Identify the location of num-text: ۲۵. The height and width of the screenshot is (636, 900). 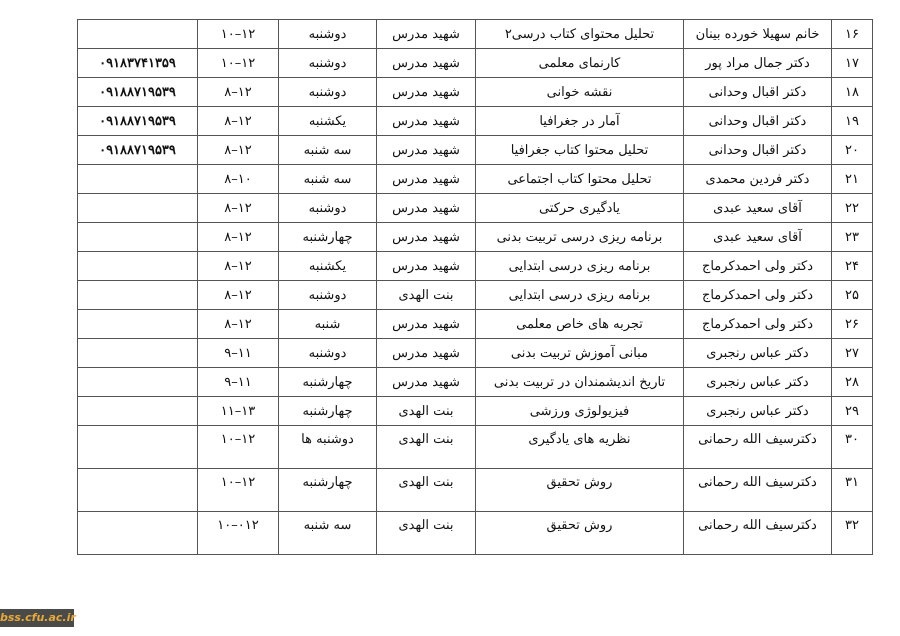
(852, 295).